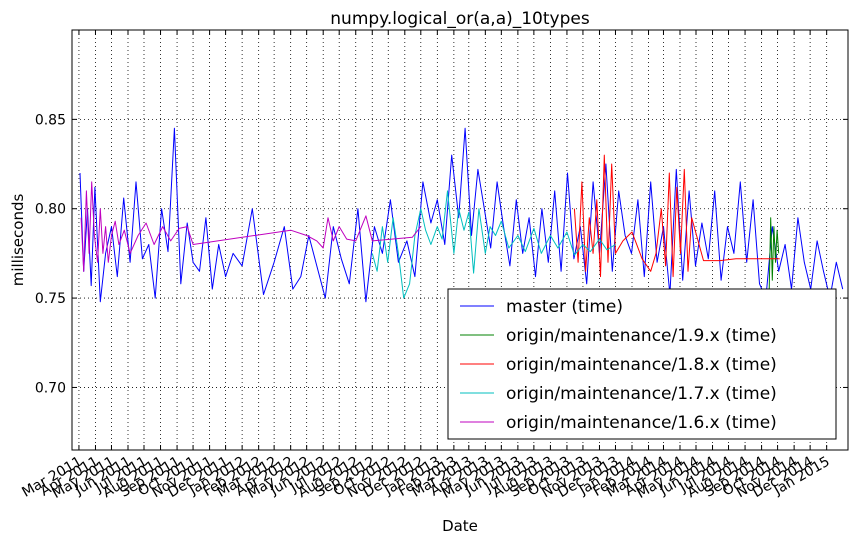 The width and height of the screenshot is (858, 542). Describe the element at coordinates (641, 423) in the screenshot. I see `legend-label-4: origin/maintenance/1.6.x (time)` at that location.